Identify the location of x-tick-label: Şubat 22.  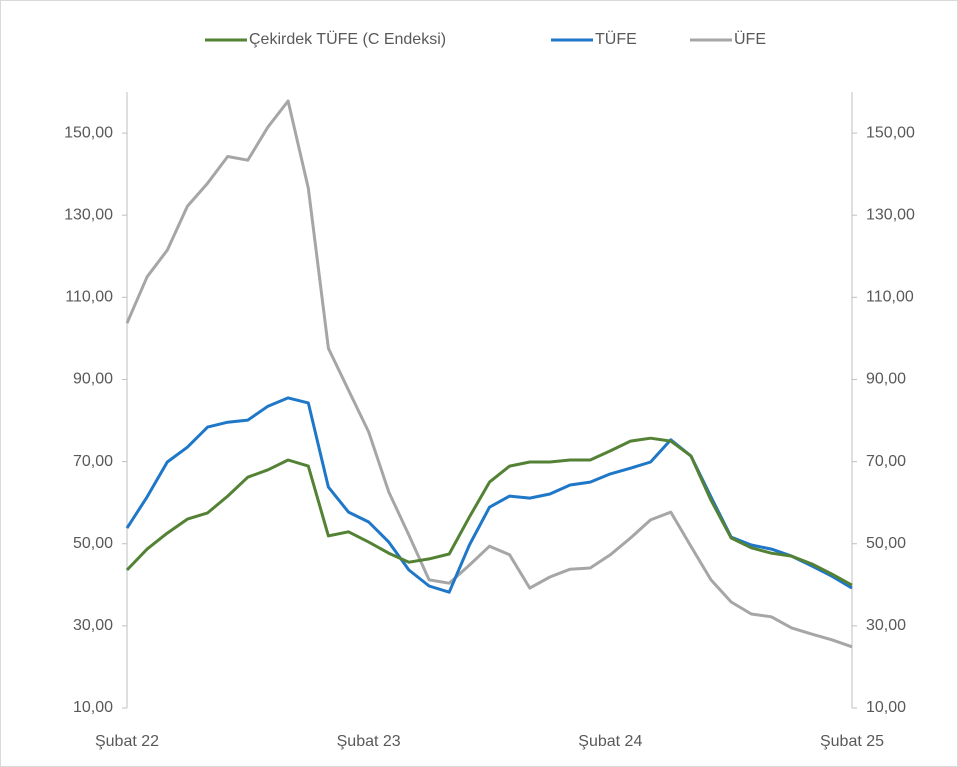
(127, 741).